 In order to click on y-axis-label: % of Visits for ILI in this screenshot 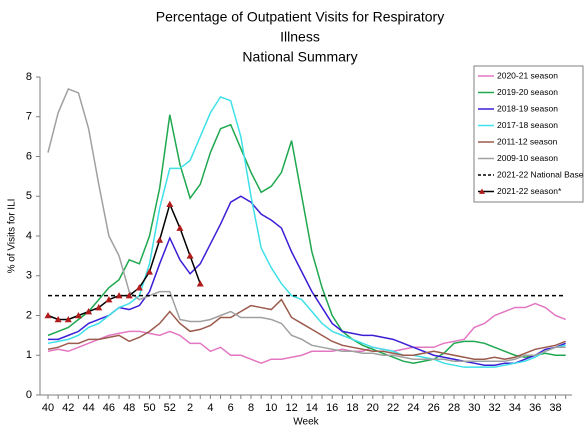, I will do `click(12, 236)`.